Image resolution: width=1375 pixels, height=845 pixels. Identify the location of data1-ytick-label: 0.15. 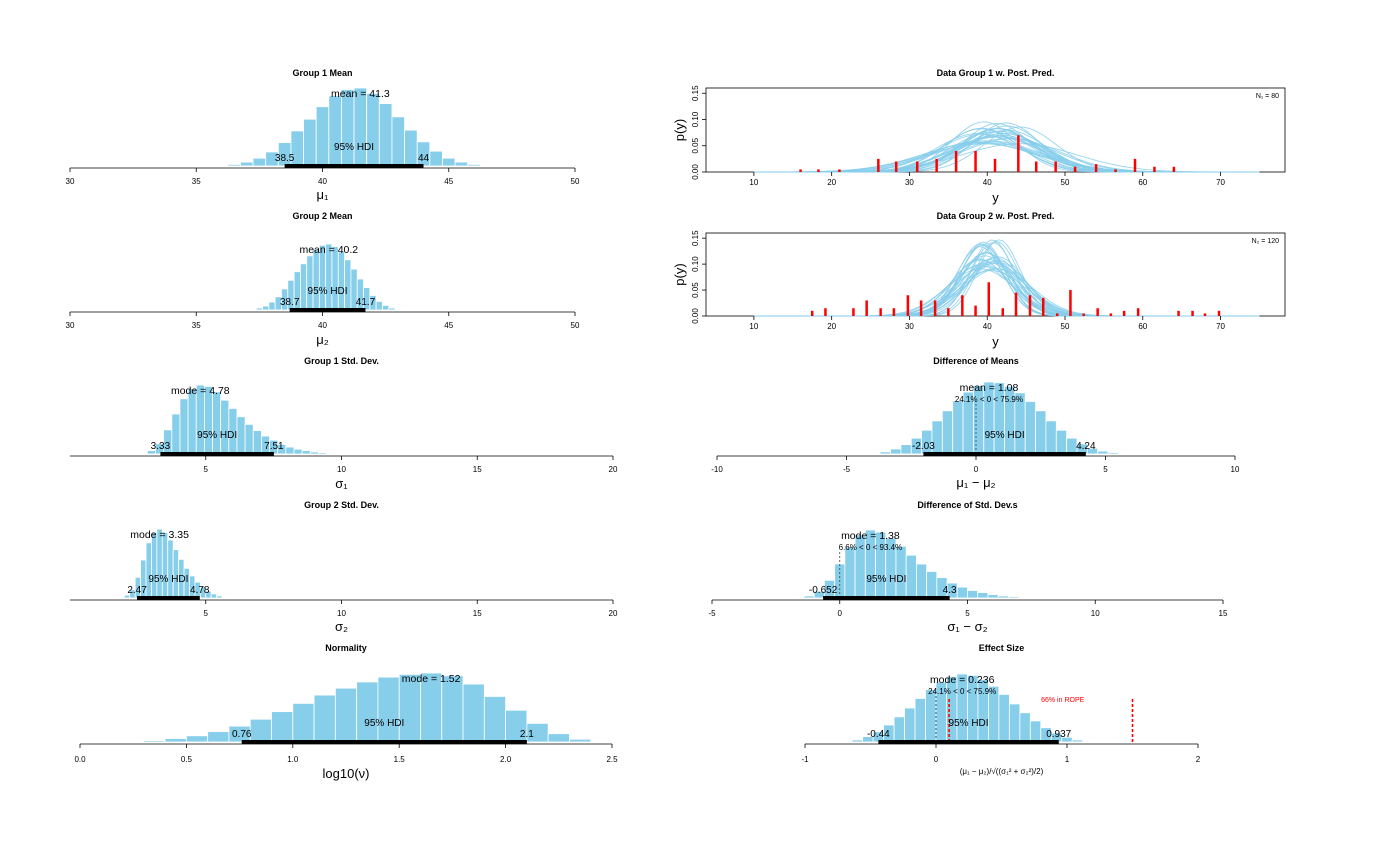
(695, 93).